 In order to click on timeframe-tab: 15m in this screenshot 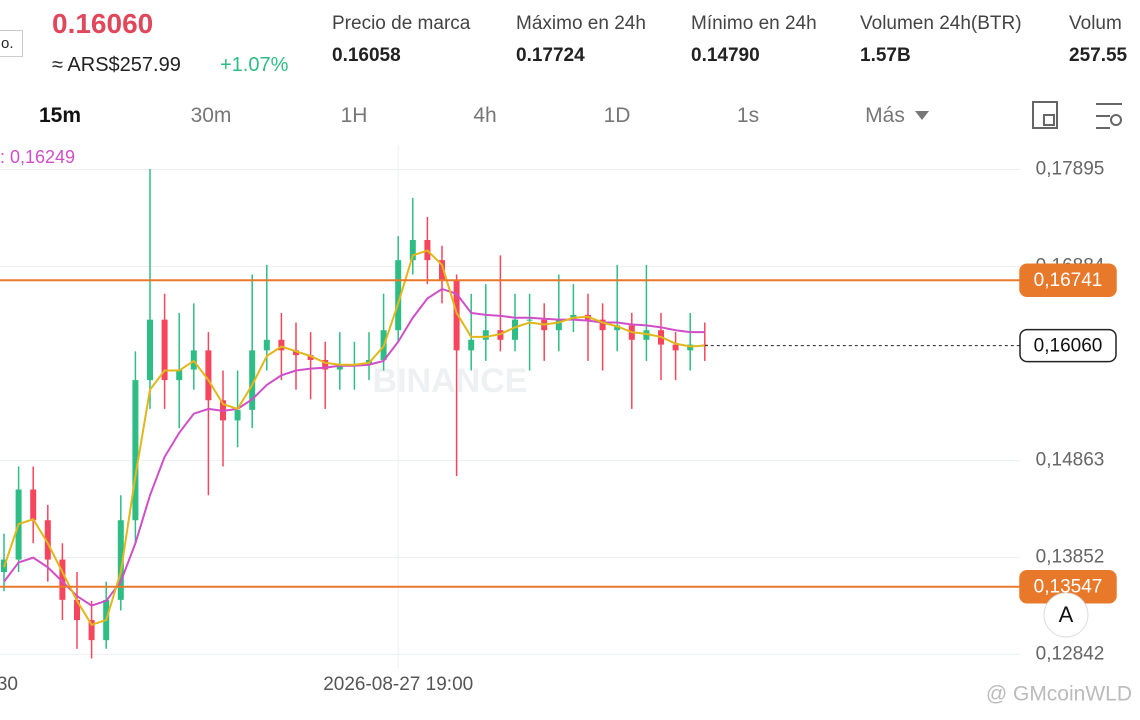, I will do `click(60, 115)`.